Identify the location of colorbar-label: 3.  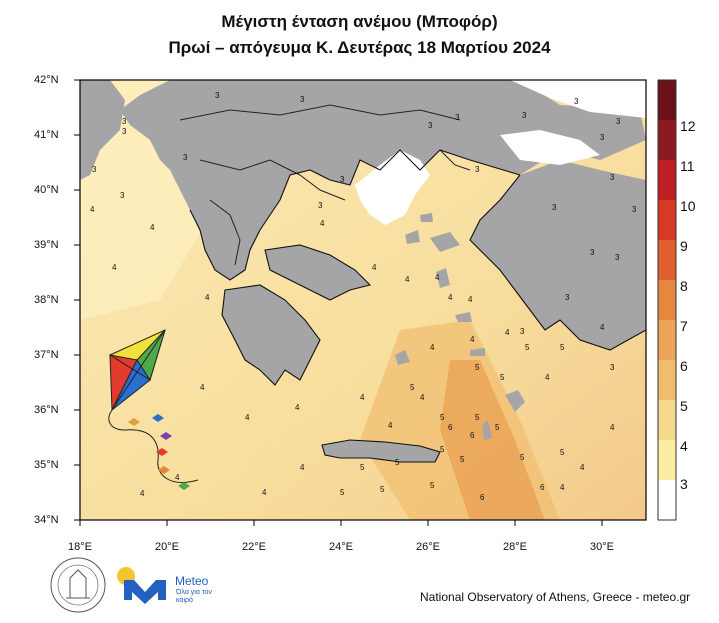
(684, 484).